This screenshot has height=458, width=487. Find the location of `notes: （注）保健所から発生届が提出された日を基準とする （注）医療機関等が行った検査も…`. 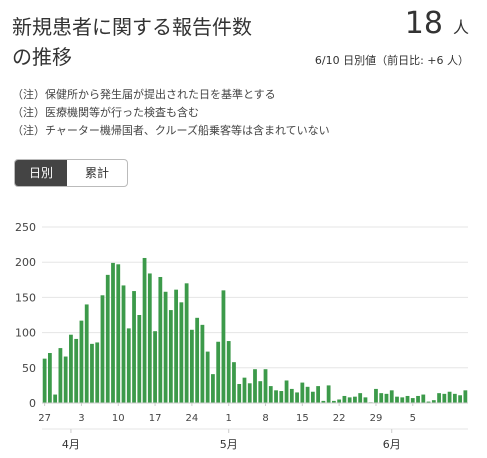

notes: （注）保健所から発生届が提出された日を基準とする （注）医療機関等が行った検査も… is located at coordinates (171, 113).